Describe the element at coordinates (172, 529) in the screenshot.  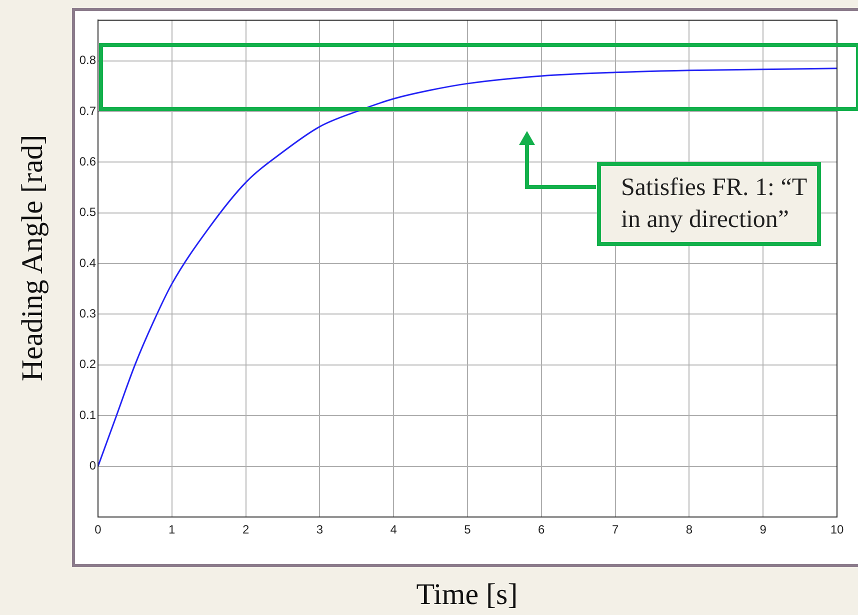
I see `x-tick-label: 1` at that location.